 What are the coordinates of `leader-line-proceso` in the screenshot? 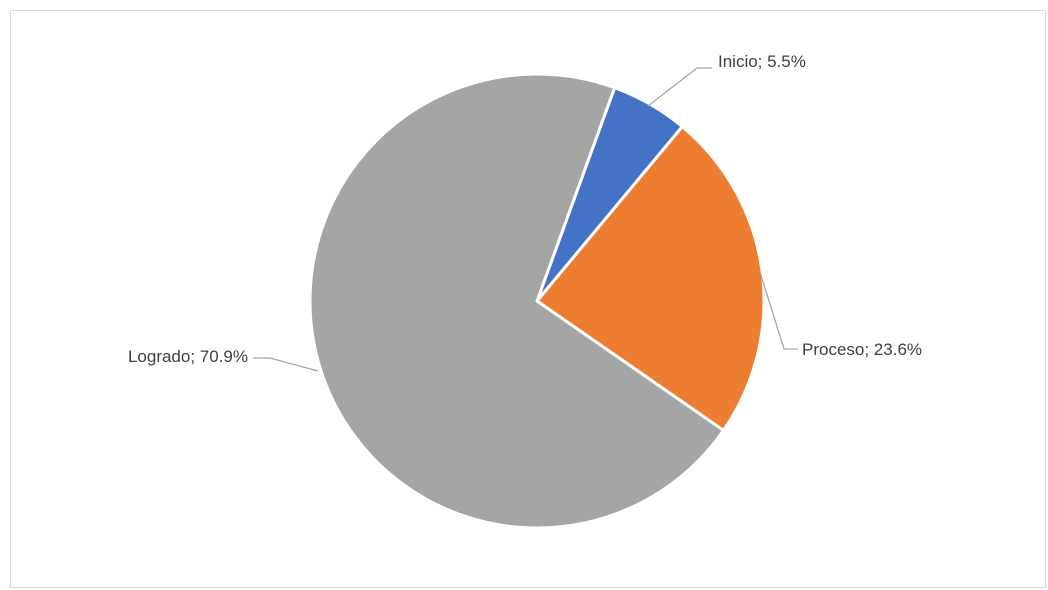 It's located at (778, 310).